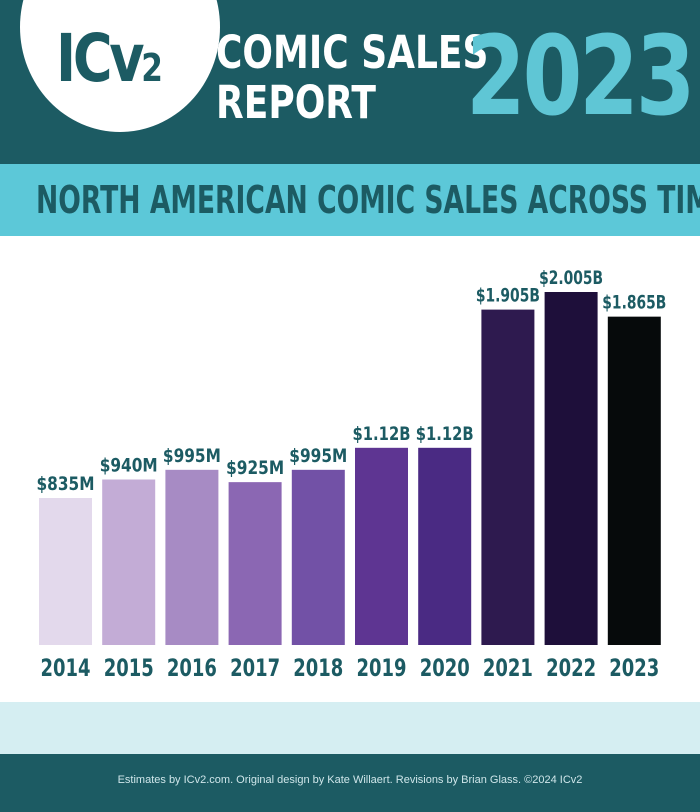 The width and height of the screenshot is (700, 812). I want to click on year-label-2023: 2023, so click(634, 668).